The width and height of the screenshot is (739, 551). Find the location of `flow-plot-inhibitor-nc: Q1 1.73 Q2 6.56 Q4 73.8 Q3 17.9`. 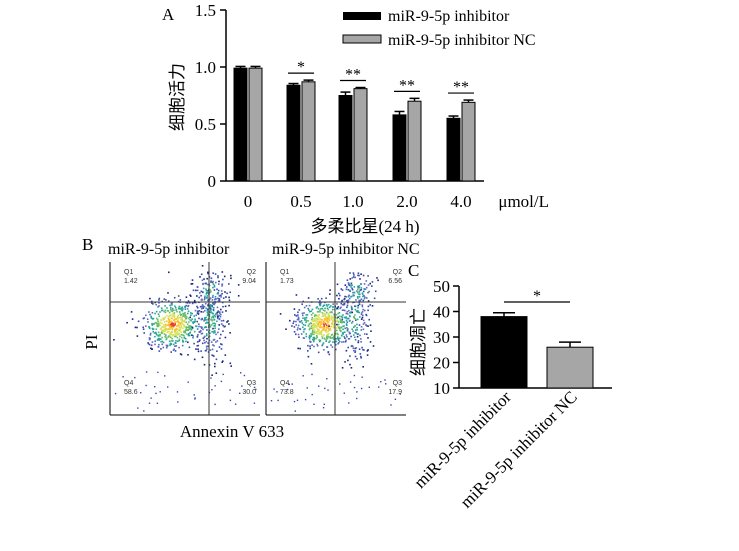

flow-plot-inhibitor-nc: Q1 1.73 Q2 6.56 Q4 73.8 Q3 17.9 is located at coordinates (335, 339).